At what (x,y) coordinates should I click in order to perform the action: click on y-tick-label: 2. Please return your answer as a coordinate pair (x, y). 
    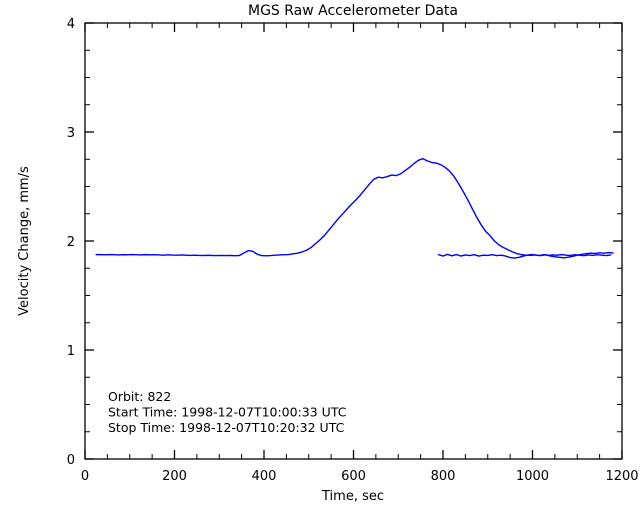
    Looking at the image, I should click on (71, 242).